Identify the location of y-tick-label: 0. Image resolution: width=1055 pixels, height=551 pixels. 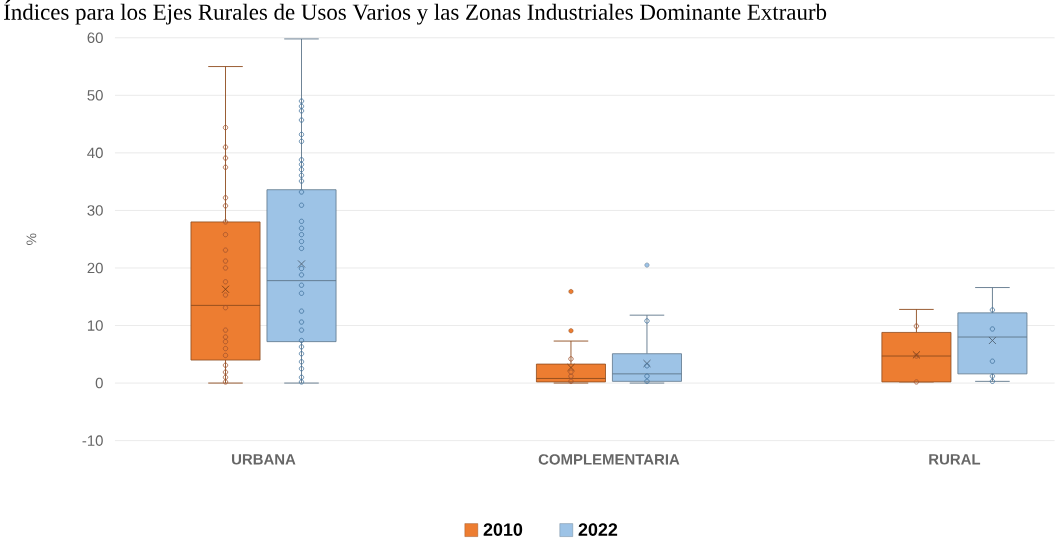
(99, 383).